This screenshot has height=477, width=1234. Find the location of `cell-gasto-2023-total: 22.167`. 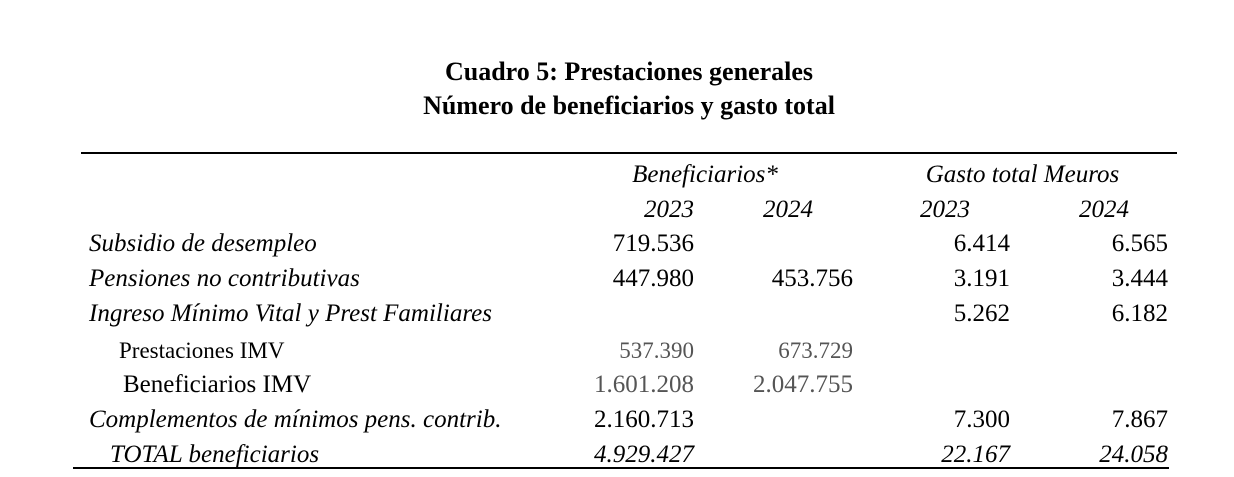

cell-gasto-2023-total: 22.167 is located at coordinates (975, 454).